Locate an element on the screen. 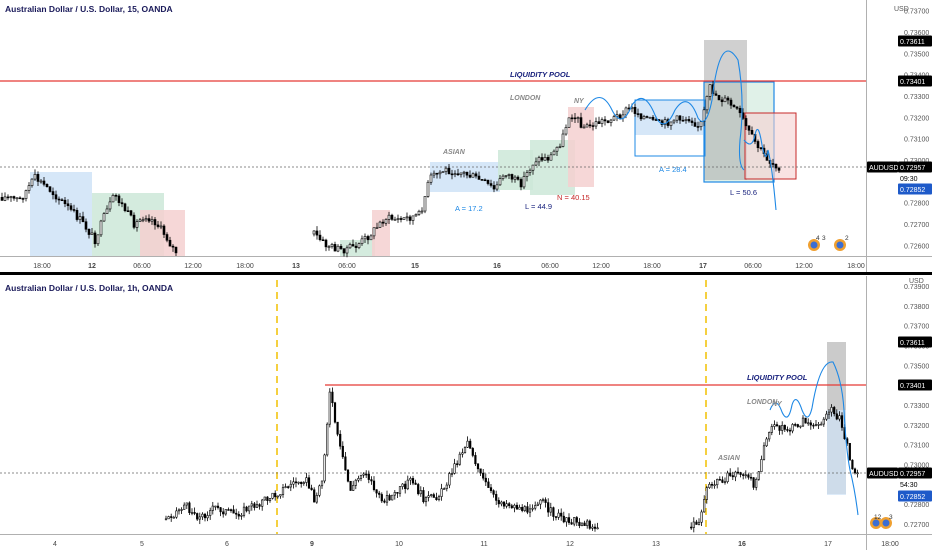 The width and height of the screenshot is (932, 550). flag-icon is located at coordinates (840, 245).